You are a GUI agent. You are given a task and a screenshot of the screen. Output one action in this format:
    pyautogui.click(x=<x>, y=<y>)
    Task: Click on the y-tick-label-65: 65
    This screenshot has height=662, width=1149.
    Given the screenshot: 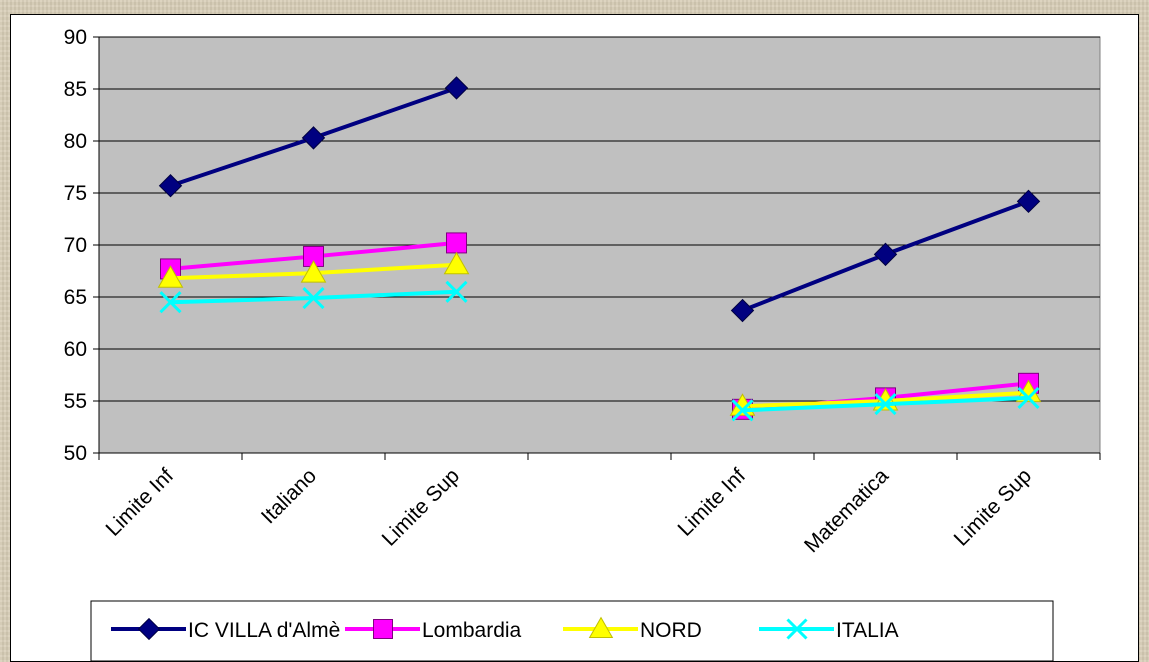 What is the action you would take?
    pyautogui.click(x=75, y=297)
    